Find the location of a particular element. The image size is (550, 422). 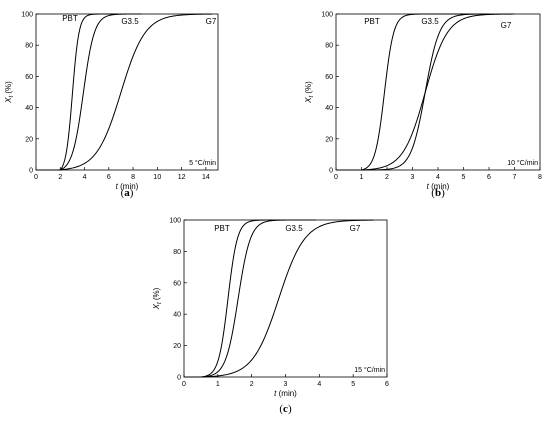

panel-label: (c) is located at coordinates (285, 409).